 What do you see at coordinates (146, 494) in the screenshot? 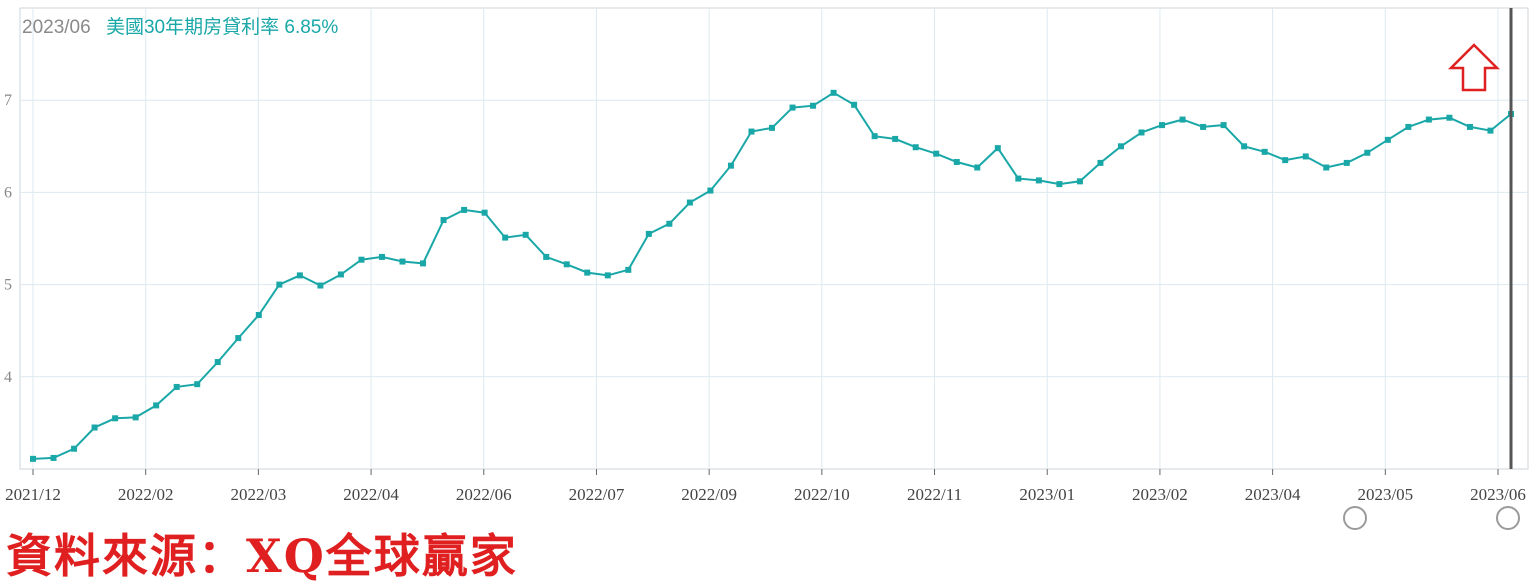
I see `x-tick-label: 2022/02` at bounding box center [146, 494].